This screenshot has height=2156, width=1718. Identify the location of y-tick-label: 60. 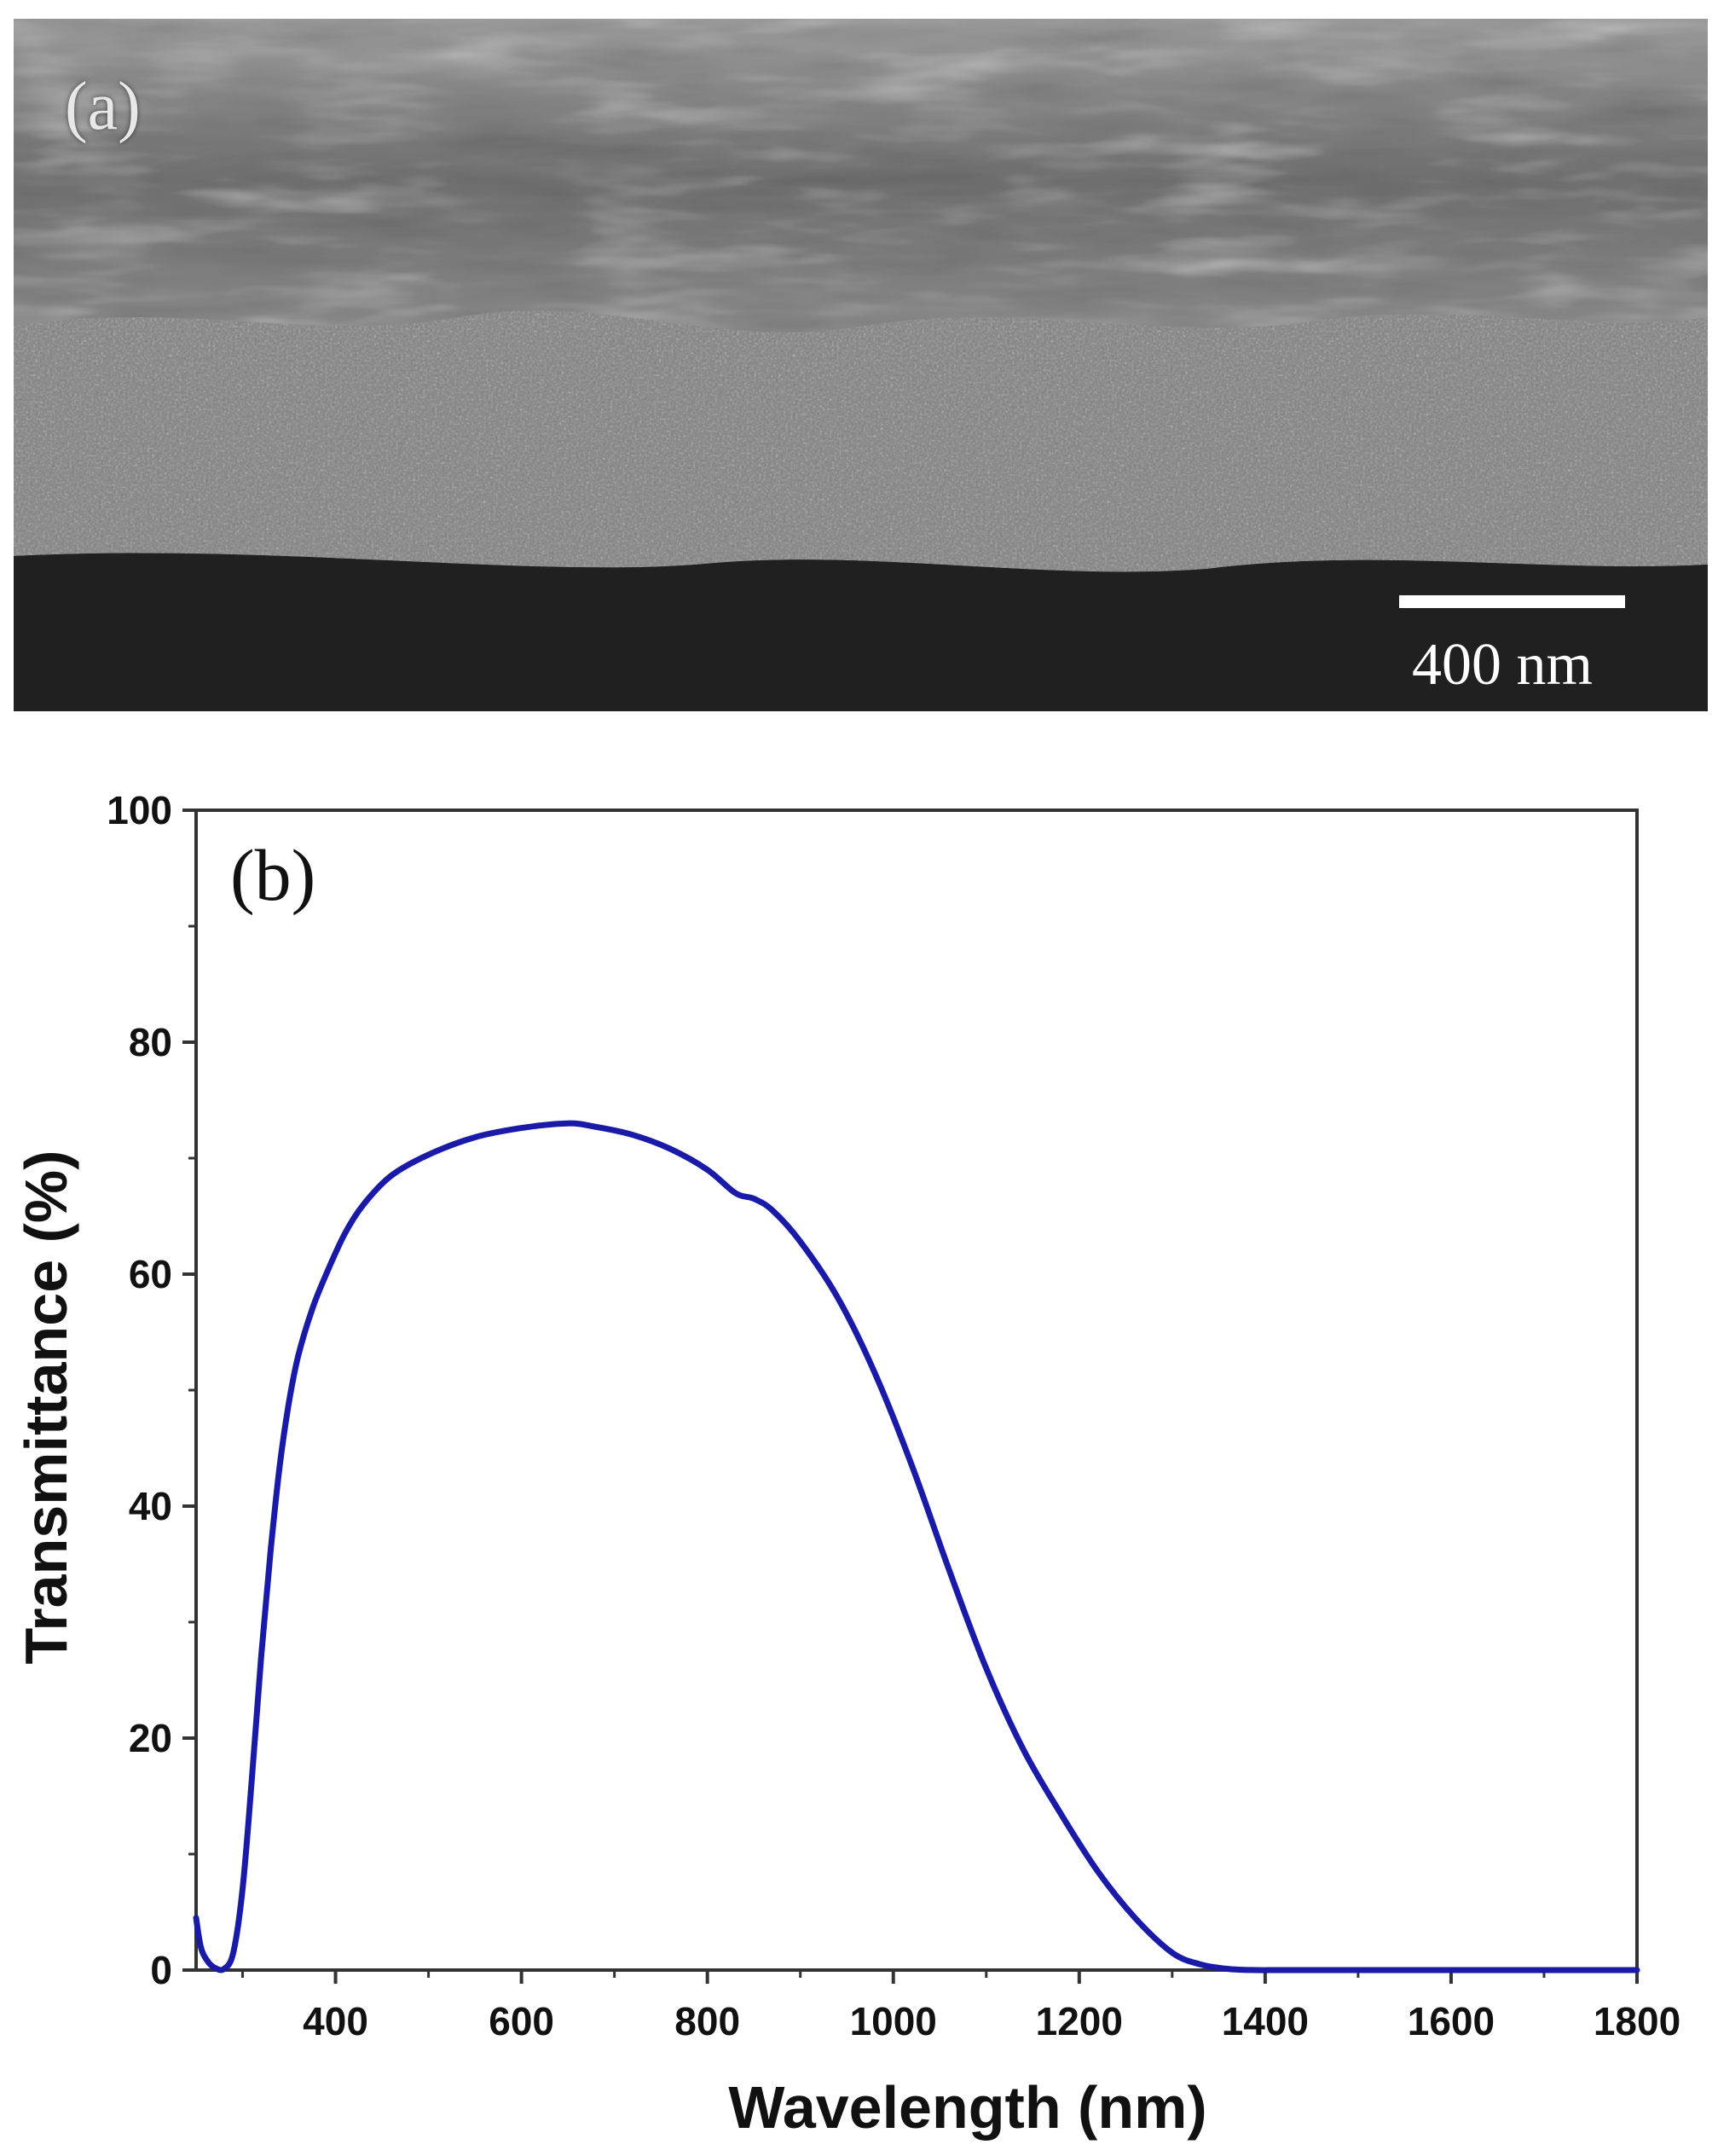
(150, 1274).